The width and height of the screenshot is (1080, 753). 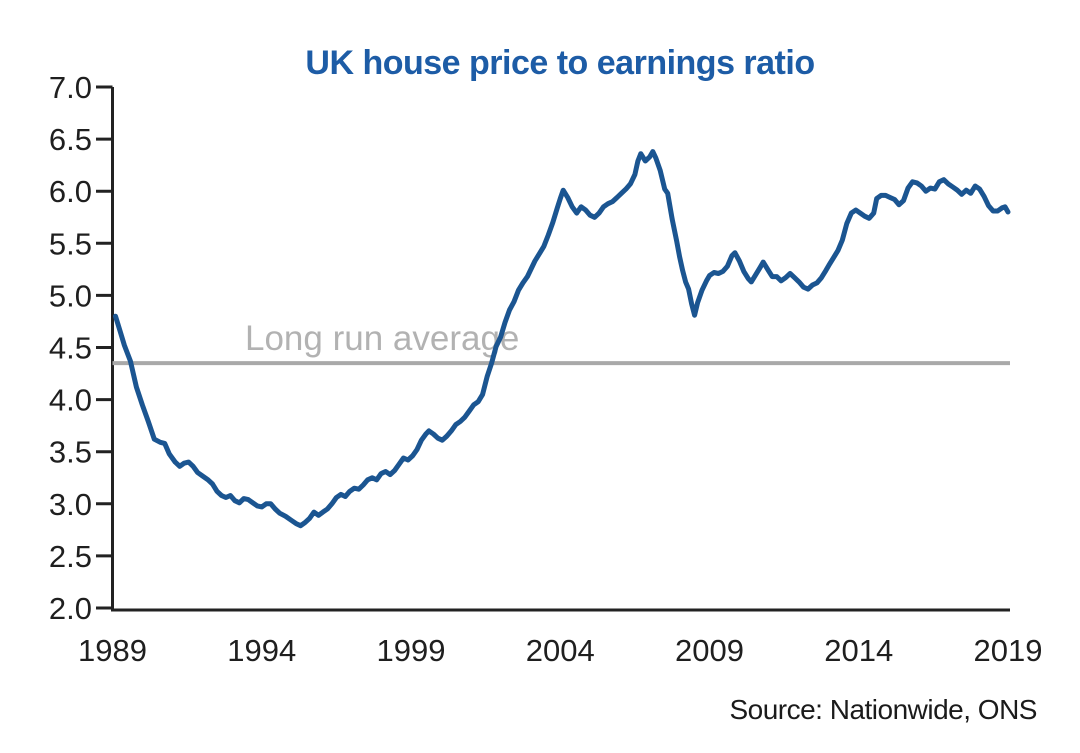 What do you see at coordinates (411, 650) in the screenshot?
I see `x-tick-label: 1999` at bounding box center [411, 650].